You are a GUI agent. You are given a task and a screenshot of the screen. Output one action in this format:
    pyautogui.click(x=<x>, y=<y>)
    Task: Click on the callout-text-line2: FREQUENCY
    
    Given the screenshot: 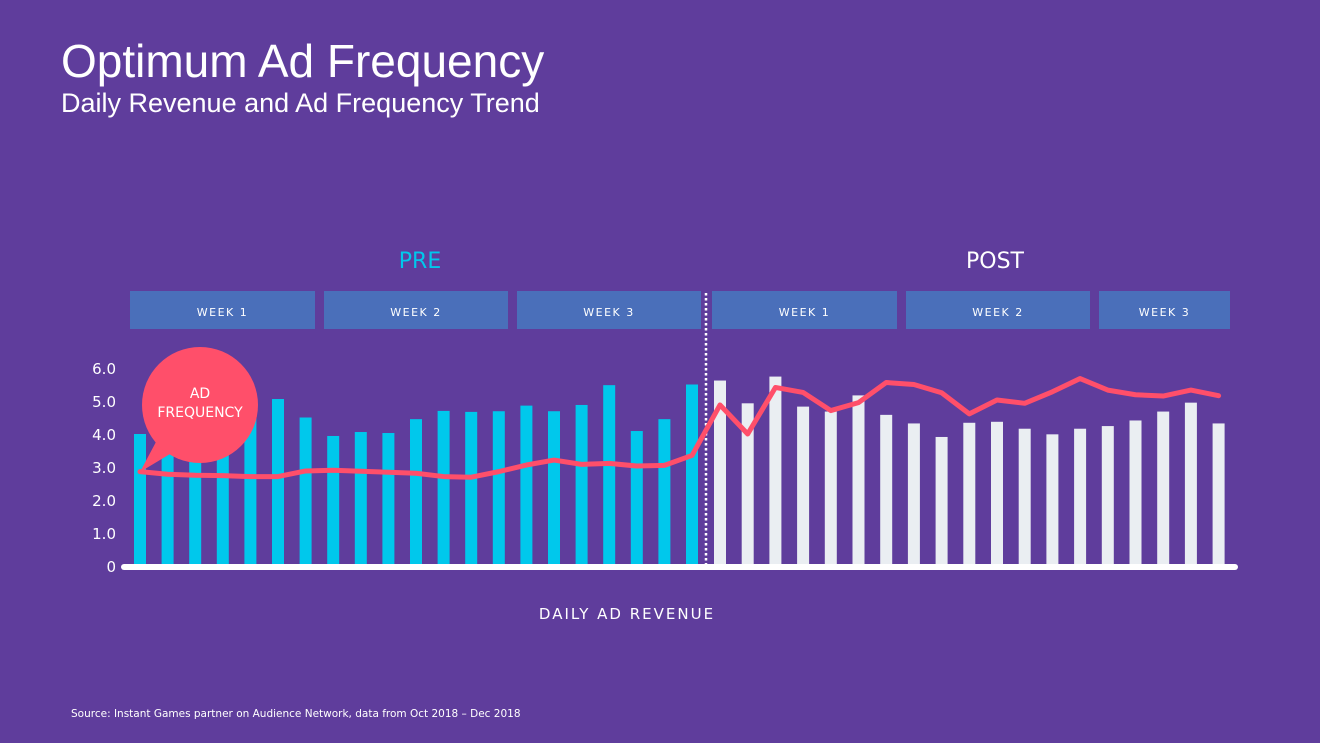 What is the action you would take?
    pyautogui.click(x=200, y=413)
    